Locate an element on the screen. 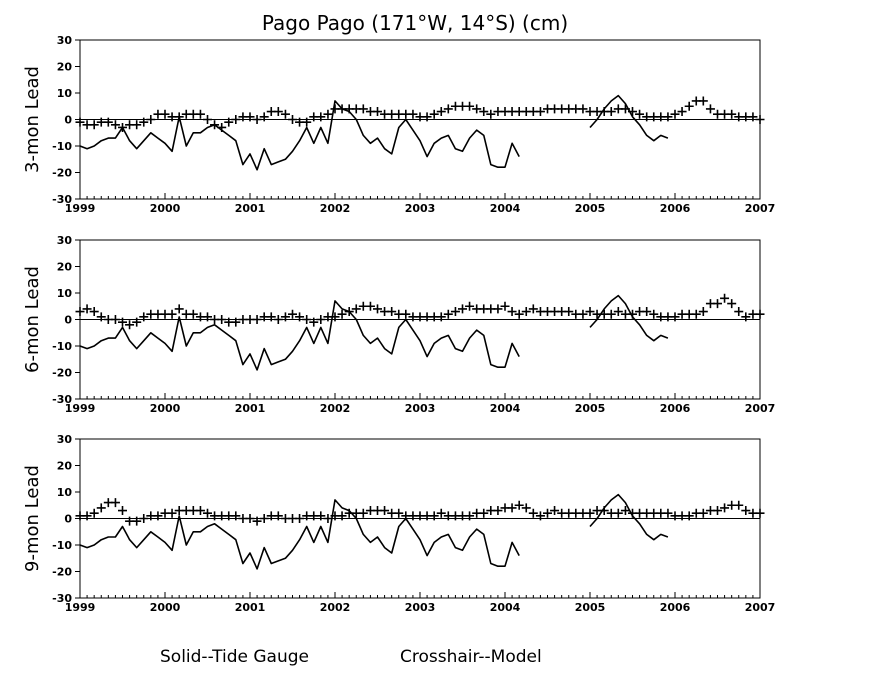 The image size is (880, 680). y-tick-label: -10 is located at coordinates (62, 146).